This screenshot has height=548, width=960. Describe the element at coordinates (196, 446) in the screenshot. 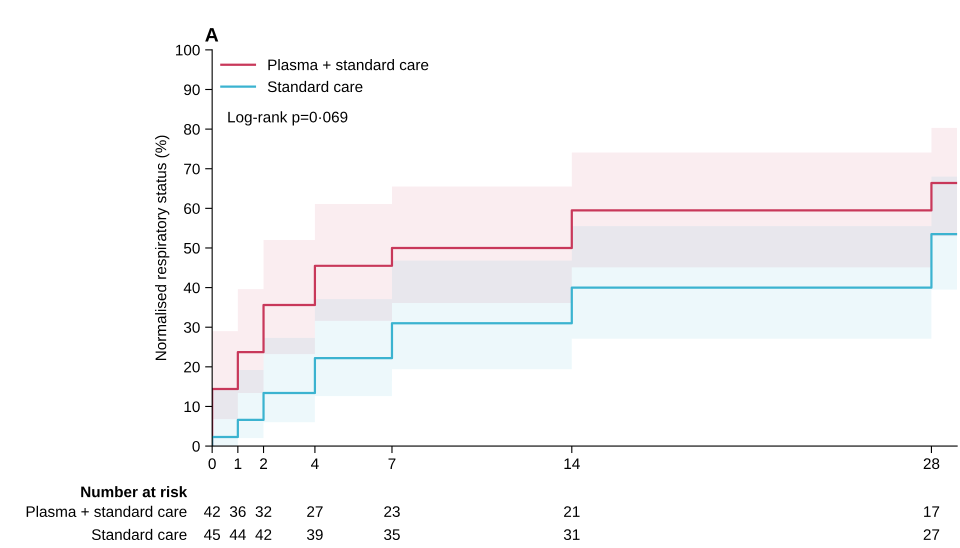

I see `y-tick-label: 0` at that location.